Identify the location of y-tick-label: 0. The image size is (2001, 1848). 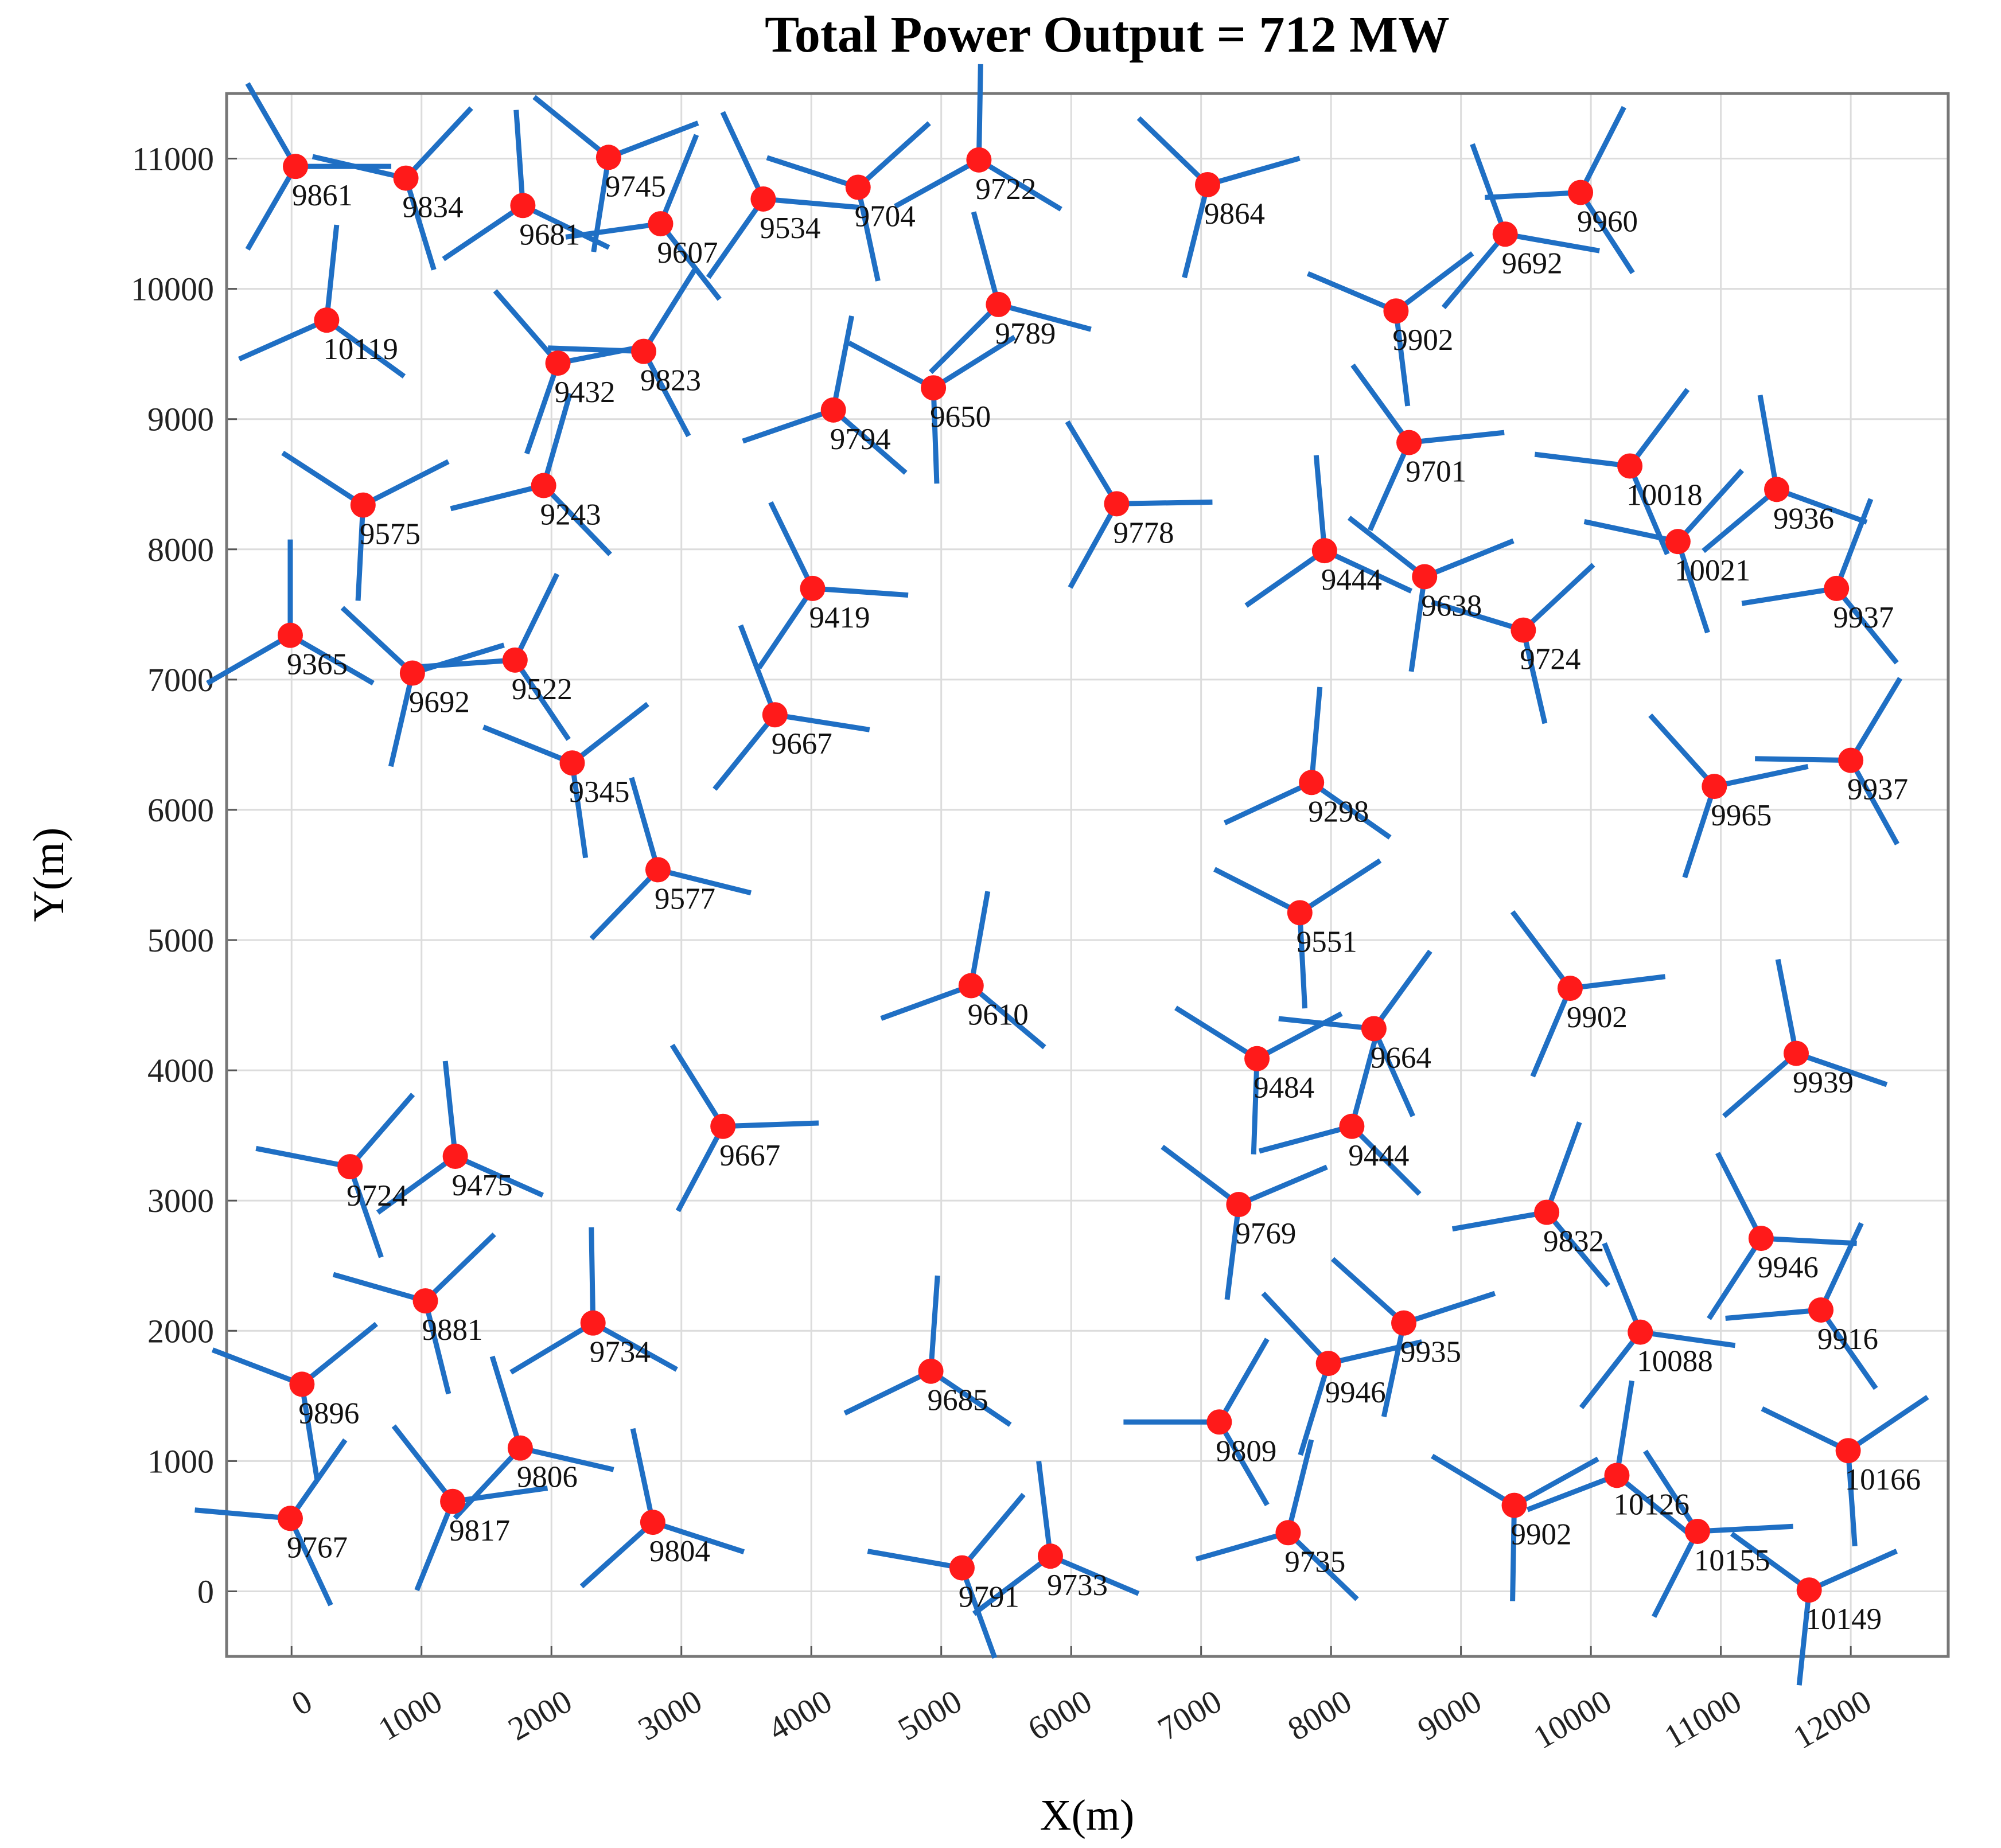
(205, 1591).